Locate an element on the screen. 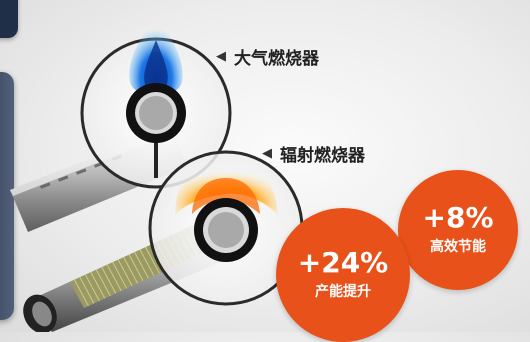 The image size is (530, 342). energy-saving-badge: +8% 高效节能 is located at coordinates (458, 230).